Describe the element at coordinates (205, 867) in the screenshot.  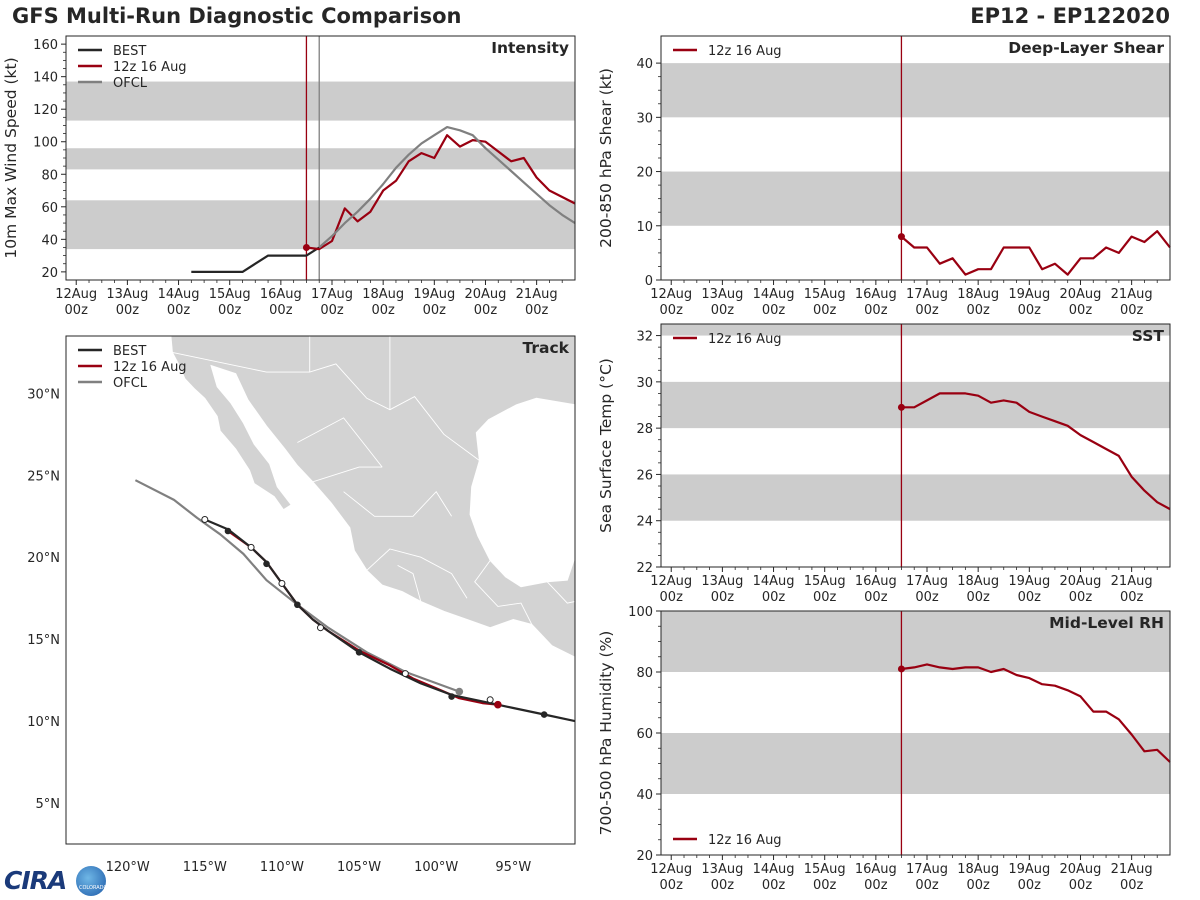
I see `lon-tick-label: 115°W` at that location.